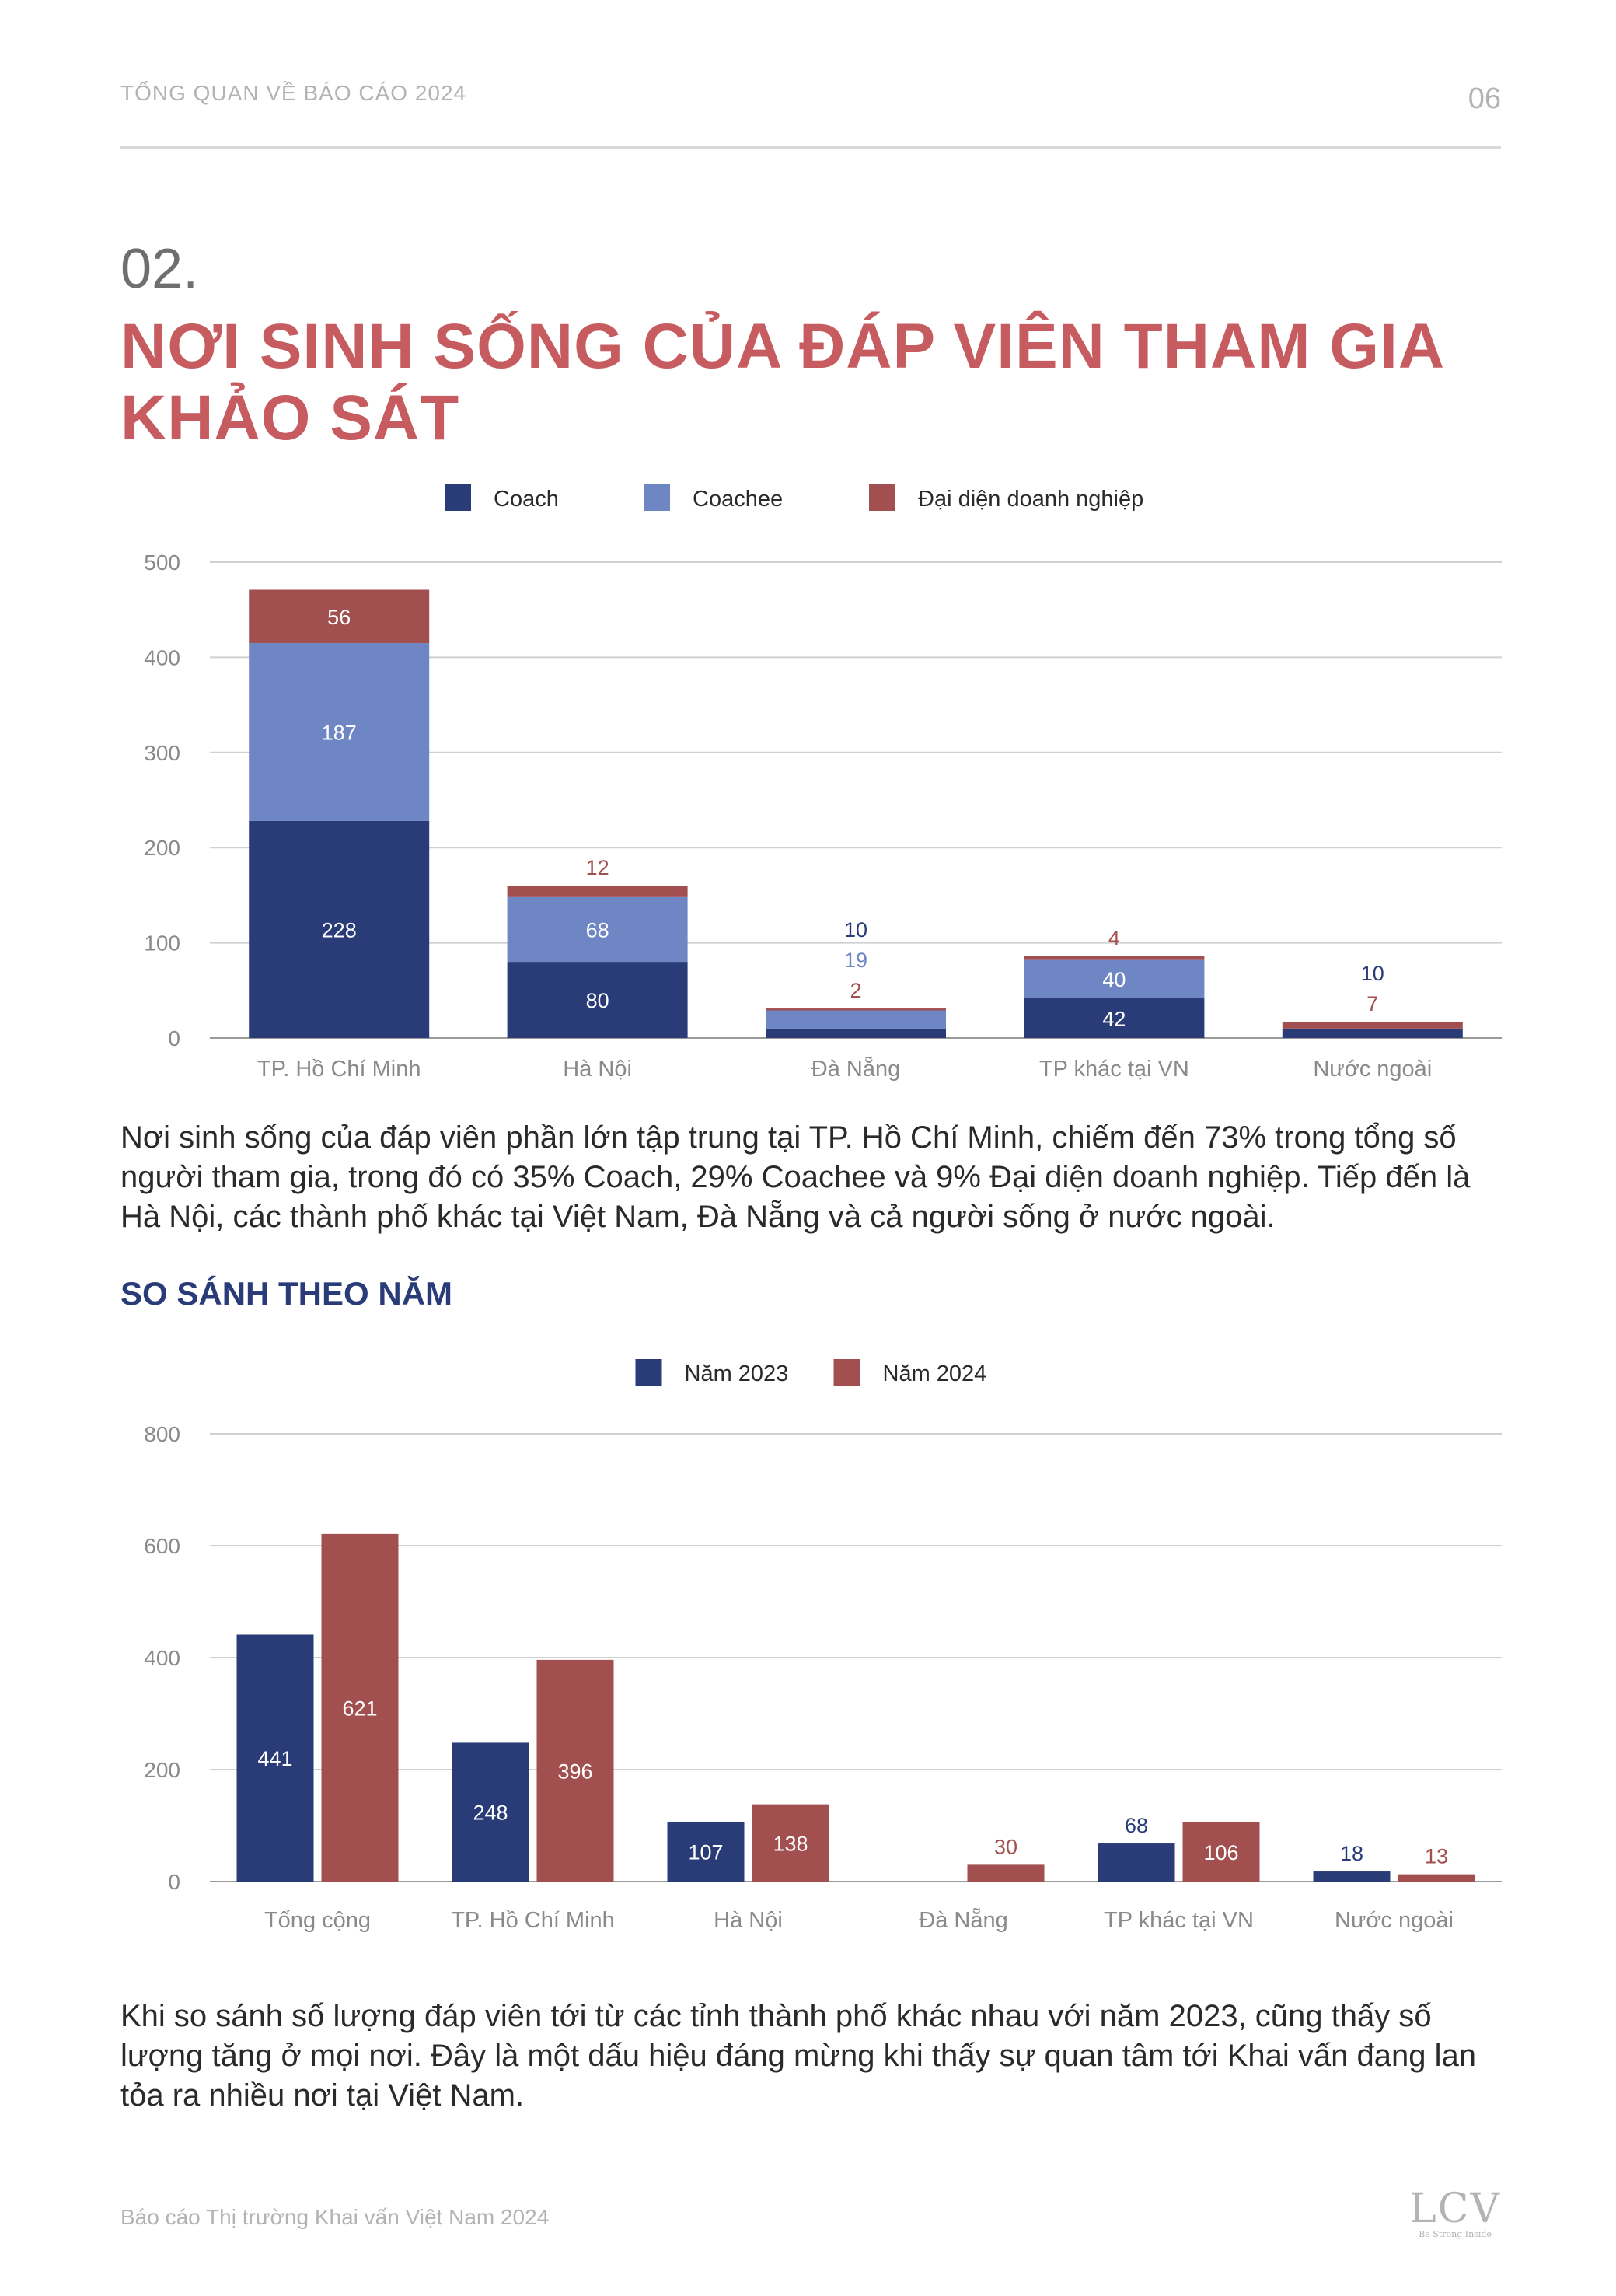 This screenshot has height=2296, width=1616. I want to click on data-label-tp-khac-tai-vn-coach: 42, so click(1114, 1018).